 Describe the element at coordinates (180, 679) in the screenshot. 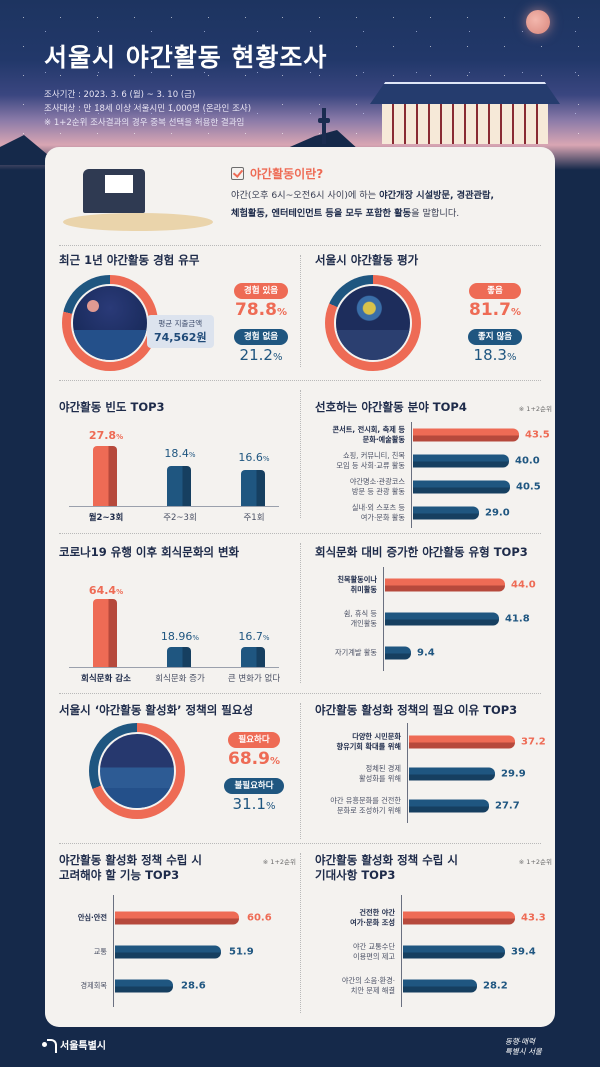

I see `bar-label: 회식문화 증가` at that location.